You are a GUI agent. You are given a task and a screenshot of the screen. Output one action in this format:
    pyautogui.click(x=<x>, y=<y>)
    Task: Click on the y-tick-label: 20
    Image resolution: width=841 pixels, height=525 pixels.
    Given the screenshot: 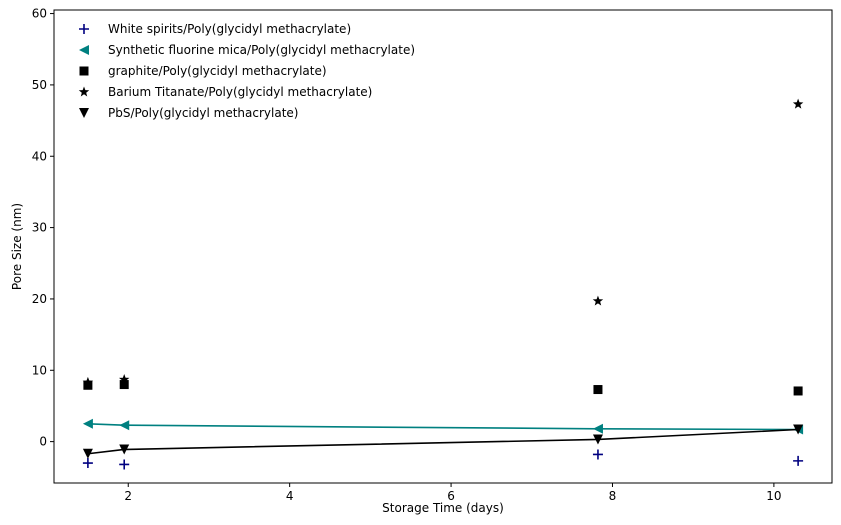 What is the action you would take?
    pyautogui.click(x=39, y=299)
    